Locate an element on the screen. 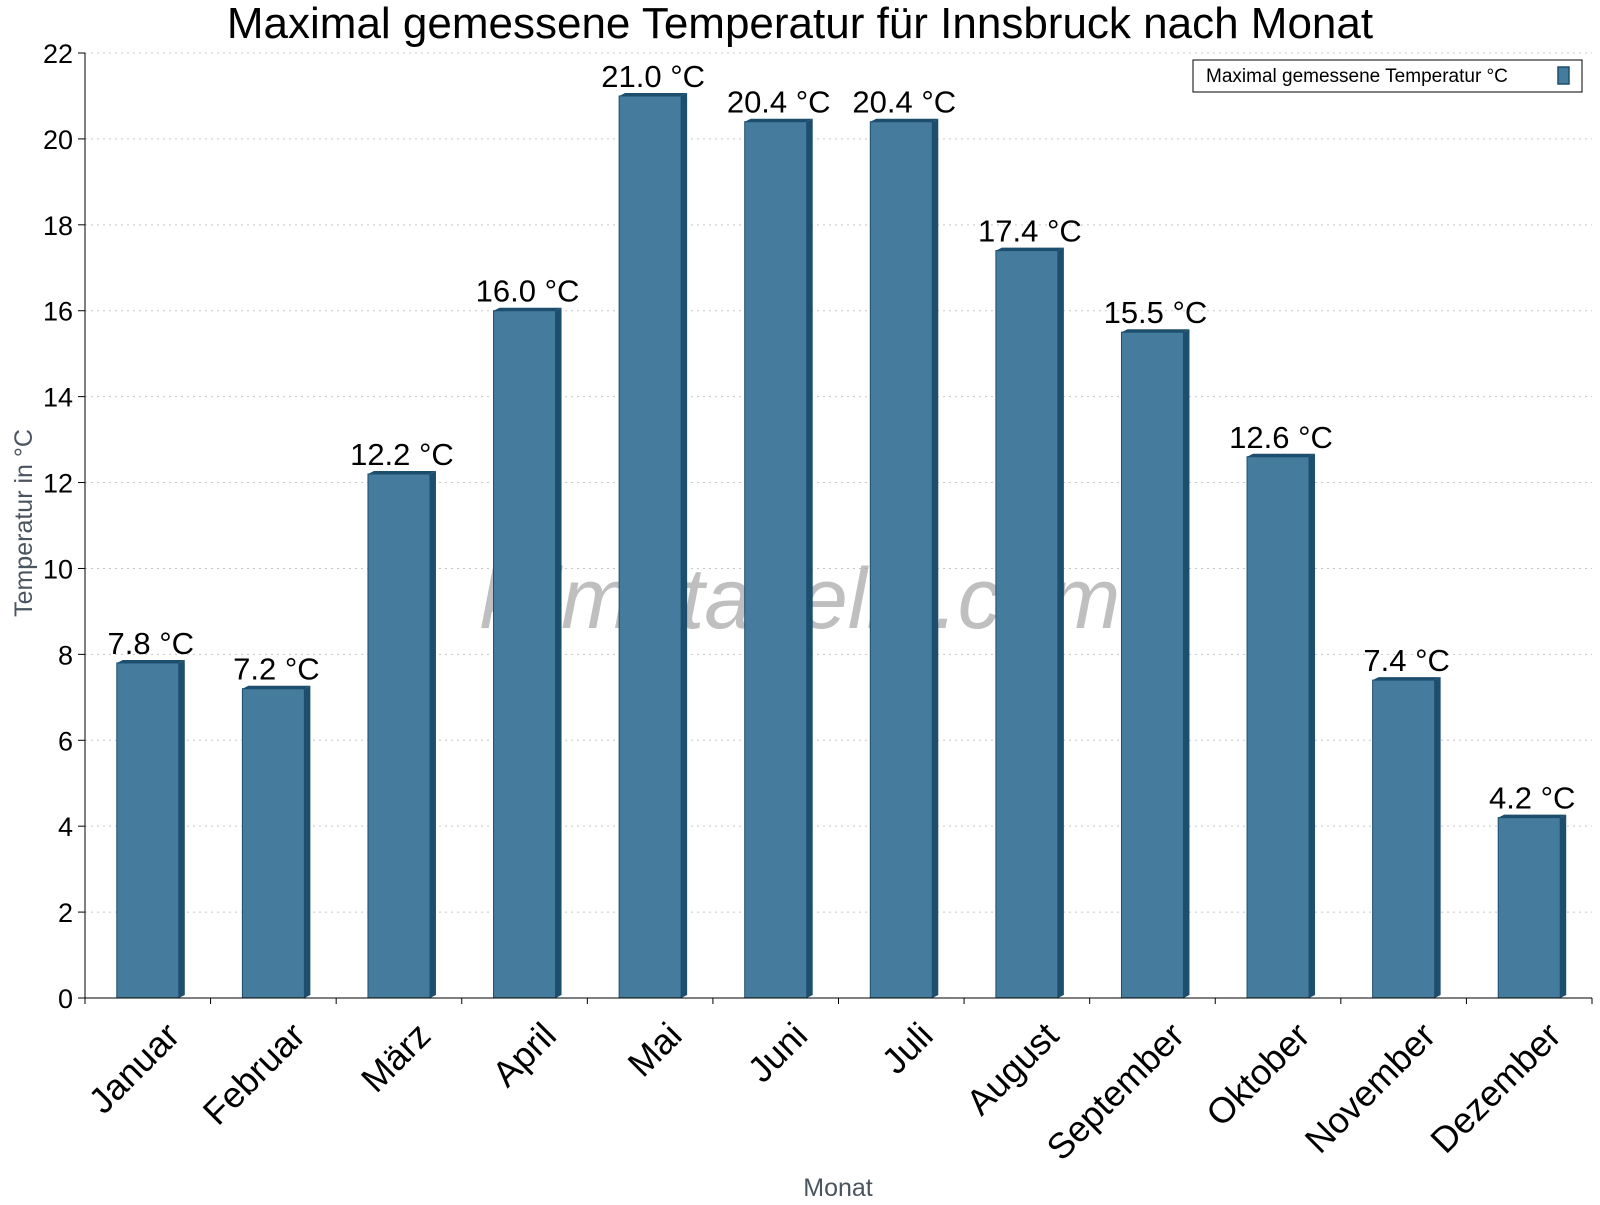  y-tick-label: 8 is located at coordinates (65, 655).